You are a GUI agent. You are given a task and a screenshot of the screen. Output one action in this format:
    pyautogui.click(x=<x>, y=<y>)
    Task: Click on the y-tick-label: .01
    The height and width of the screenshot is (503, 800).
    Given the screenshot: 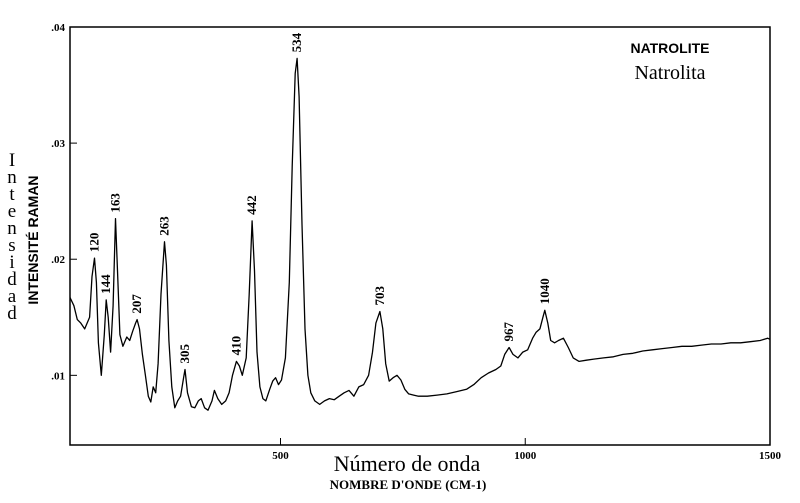 What is the action you would take?
    pyautogui.click(x=58, y=376)
    